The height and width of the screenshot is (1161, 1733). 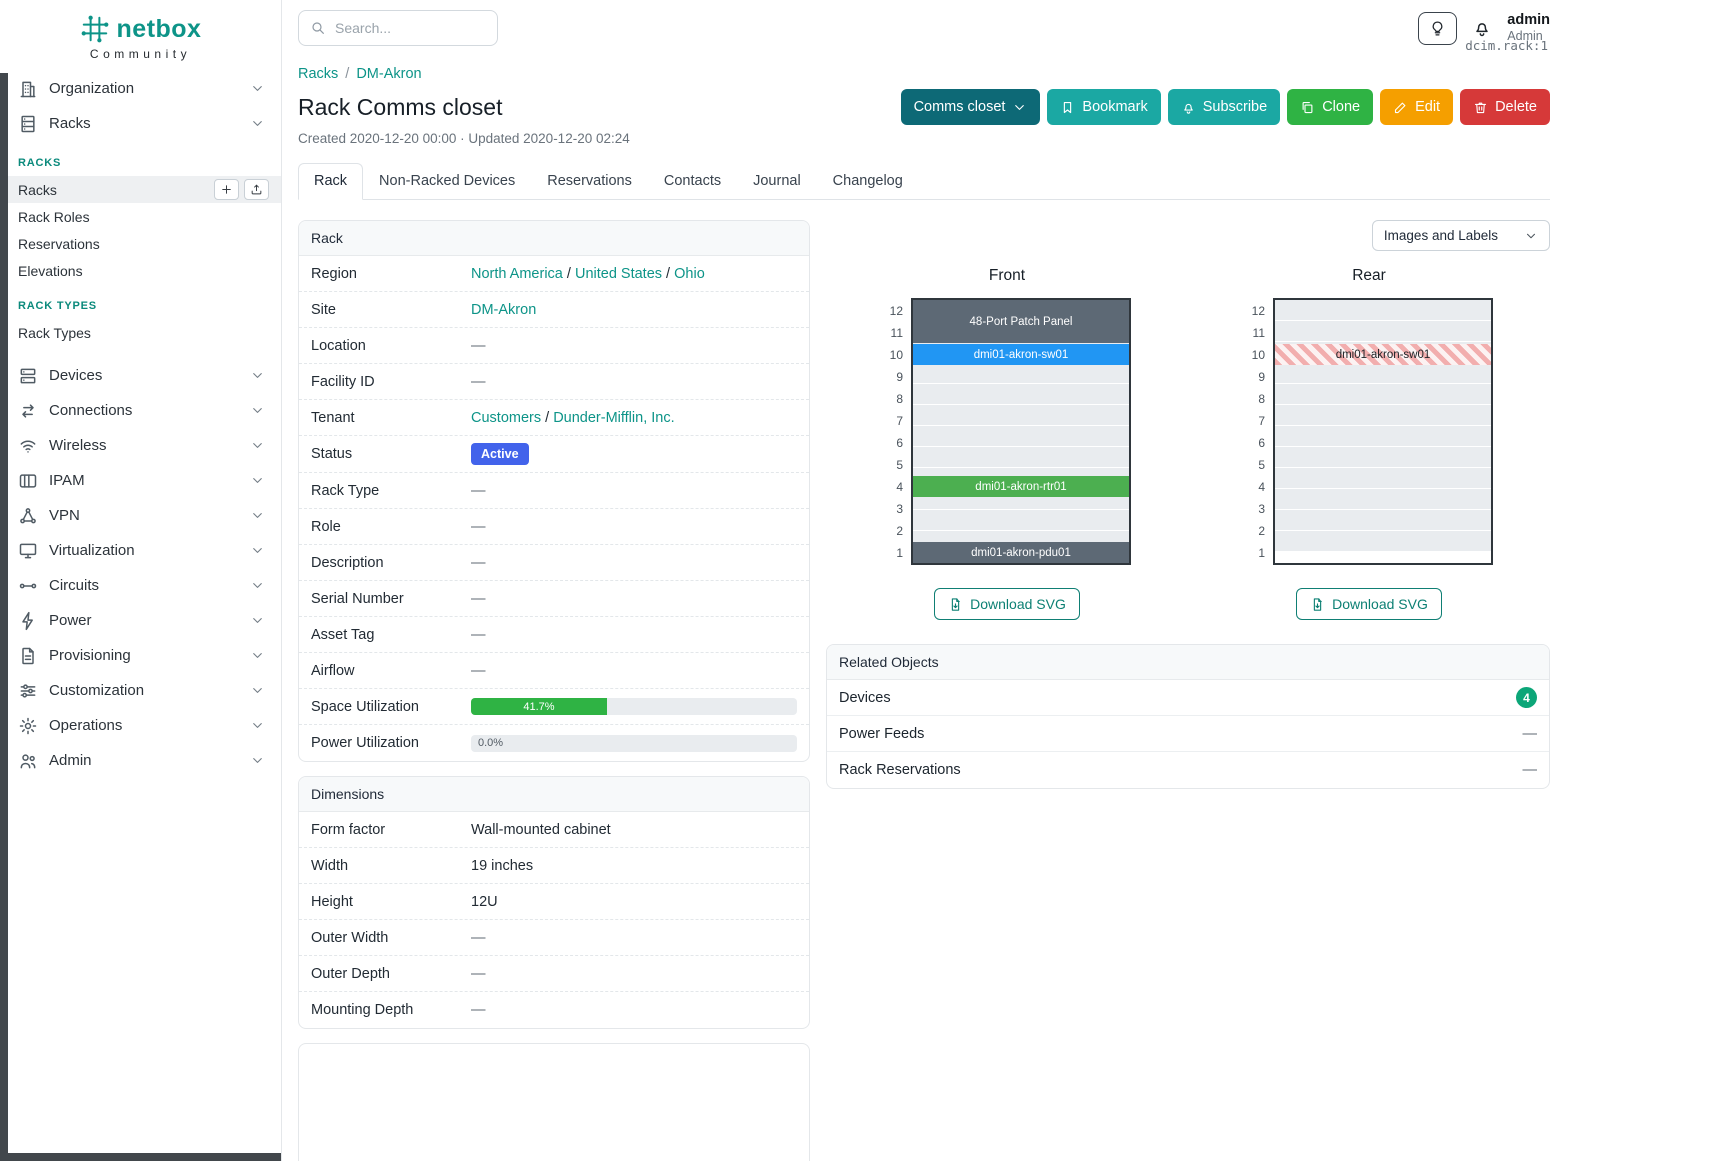 I want to click on related-row-rack-reservations: Rack Reservations —, so click(x=1188, y=770).